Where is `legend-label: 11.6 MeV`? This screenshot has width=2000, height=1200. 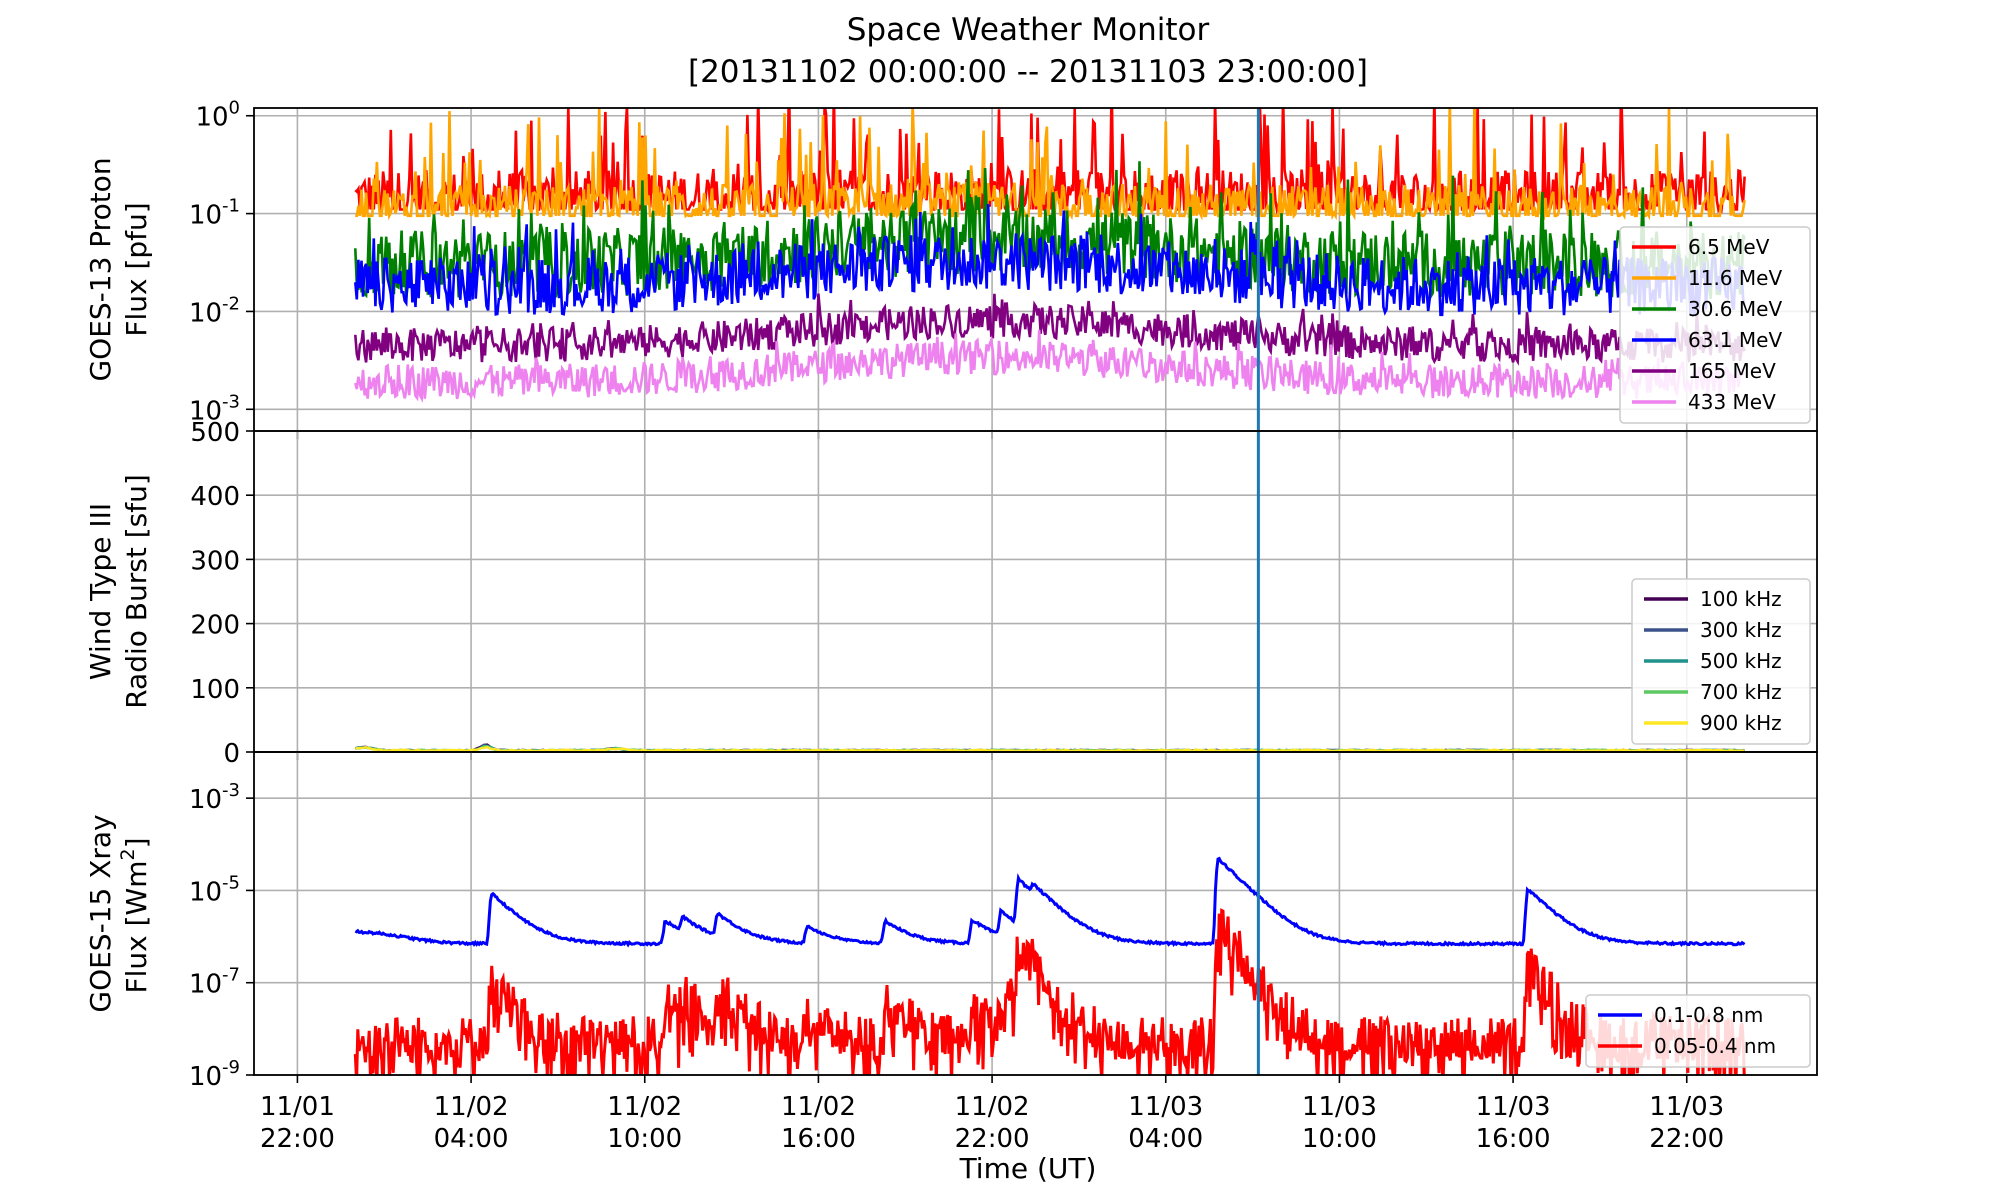 legend-label: 11.6 MeV is located at coordinates (1735, 278).